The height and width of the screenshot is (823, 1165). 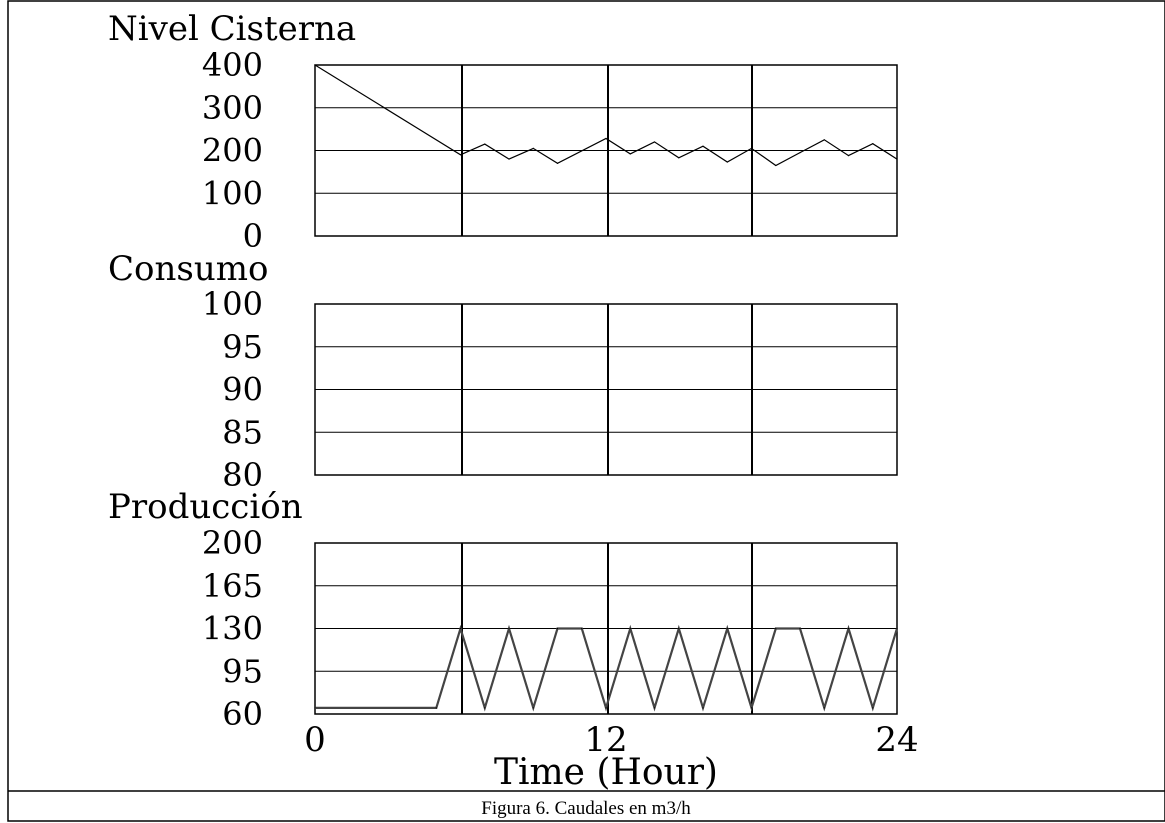 I want to click on panel-title-consumo: Consumo, so click(x=188, y=269).